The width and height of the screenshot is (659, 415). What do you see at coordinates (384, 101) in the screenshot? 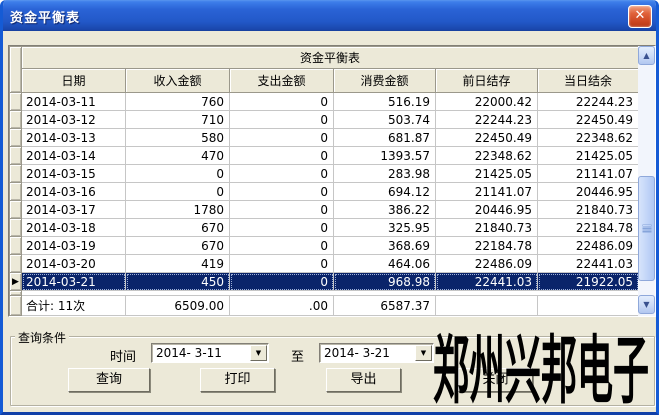
I see `value-cell: 516.19` at bounding box center [384, 101].